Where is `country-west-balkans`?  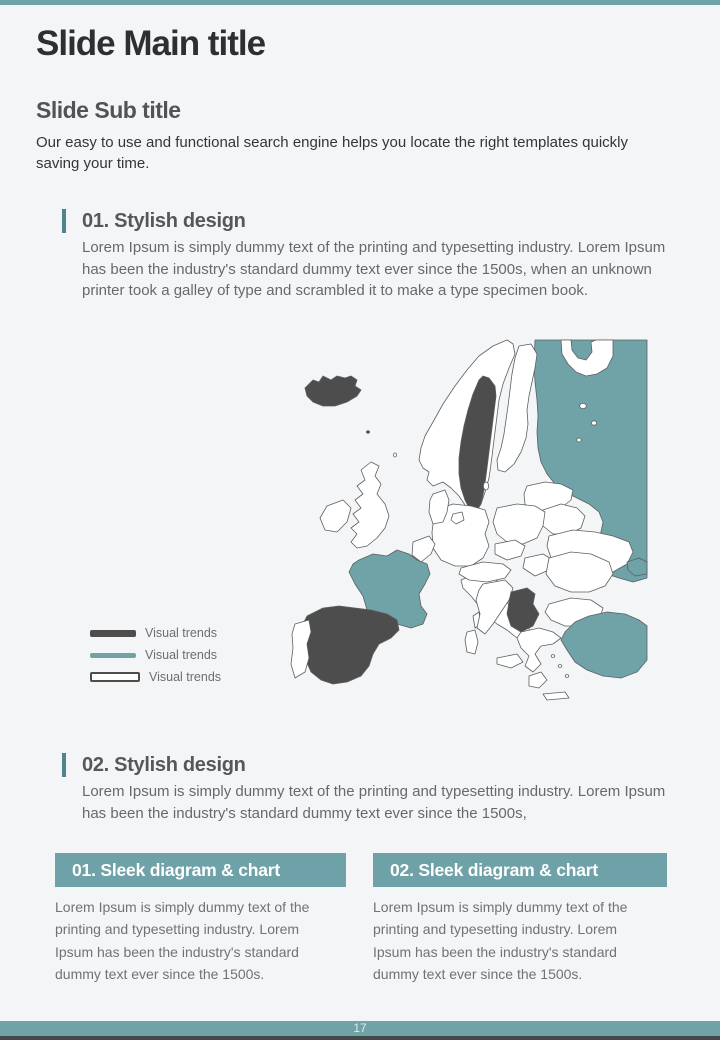
country-west-balkans is located at coordinates (494, 607).